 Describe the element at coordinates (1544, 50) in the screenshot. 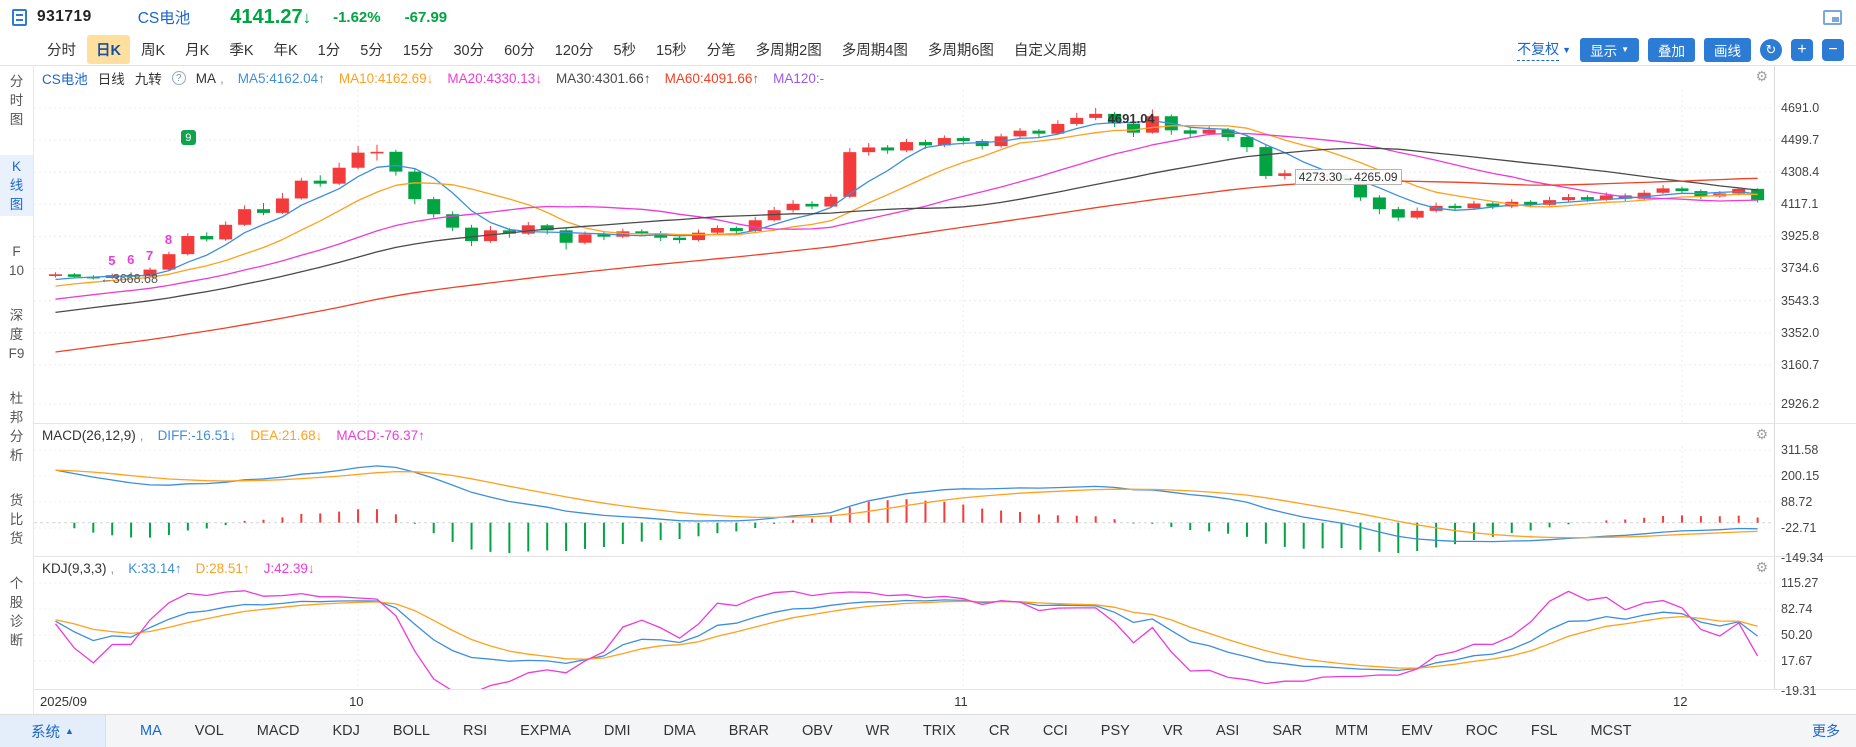

I see `adjust-mode-dropdown: 不复权 ▼` at that location.